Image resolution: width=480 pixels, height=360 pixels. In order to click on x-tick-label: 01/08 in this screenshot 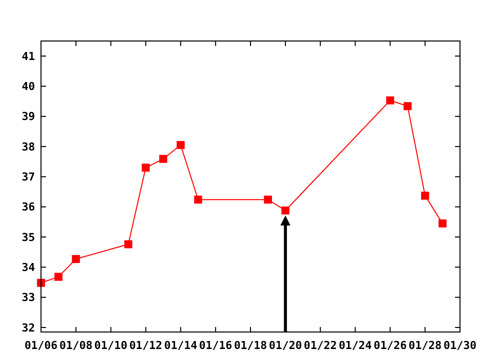, I will do `click(75, 345)`.